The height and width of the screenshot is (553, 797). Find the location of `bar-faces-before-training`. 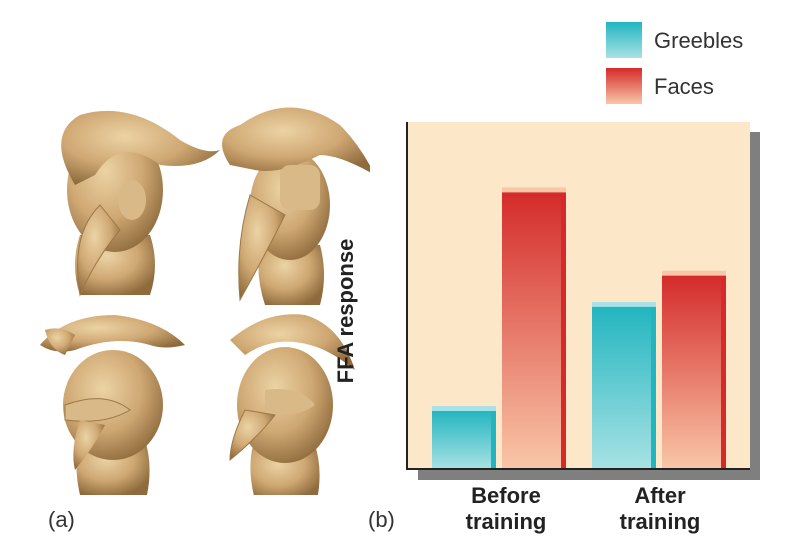

bar-faces-before-training is located at coordinates (534, 328).